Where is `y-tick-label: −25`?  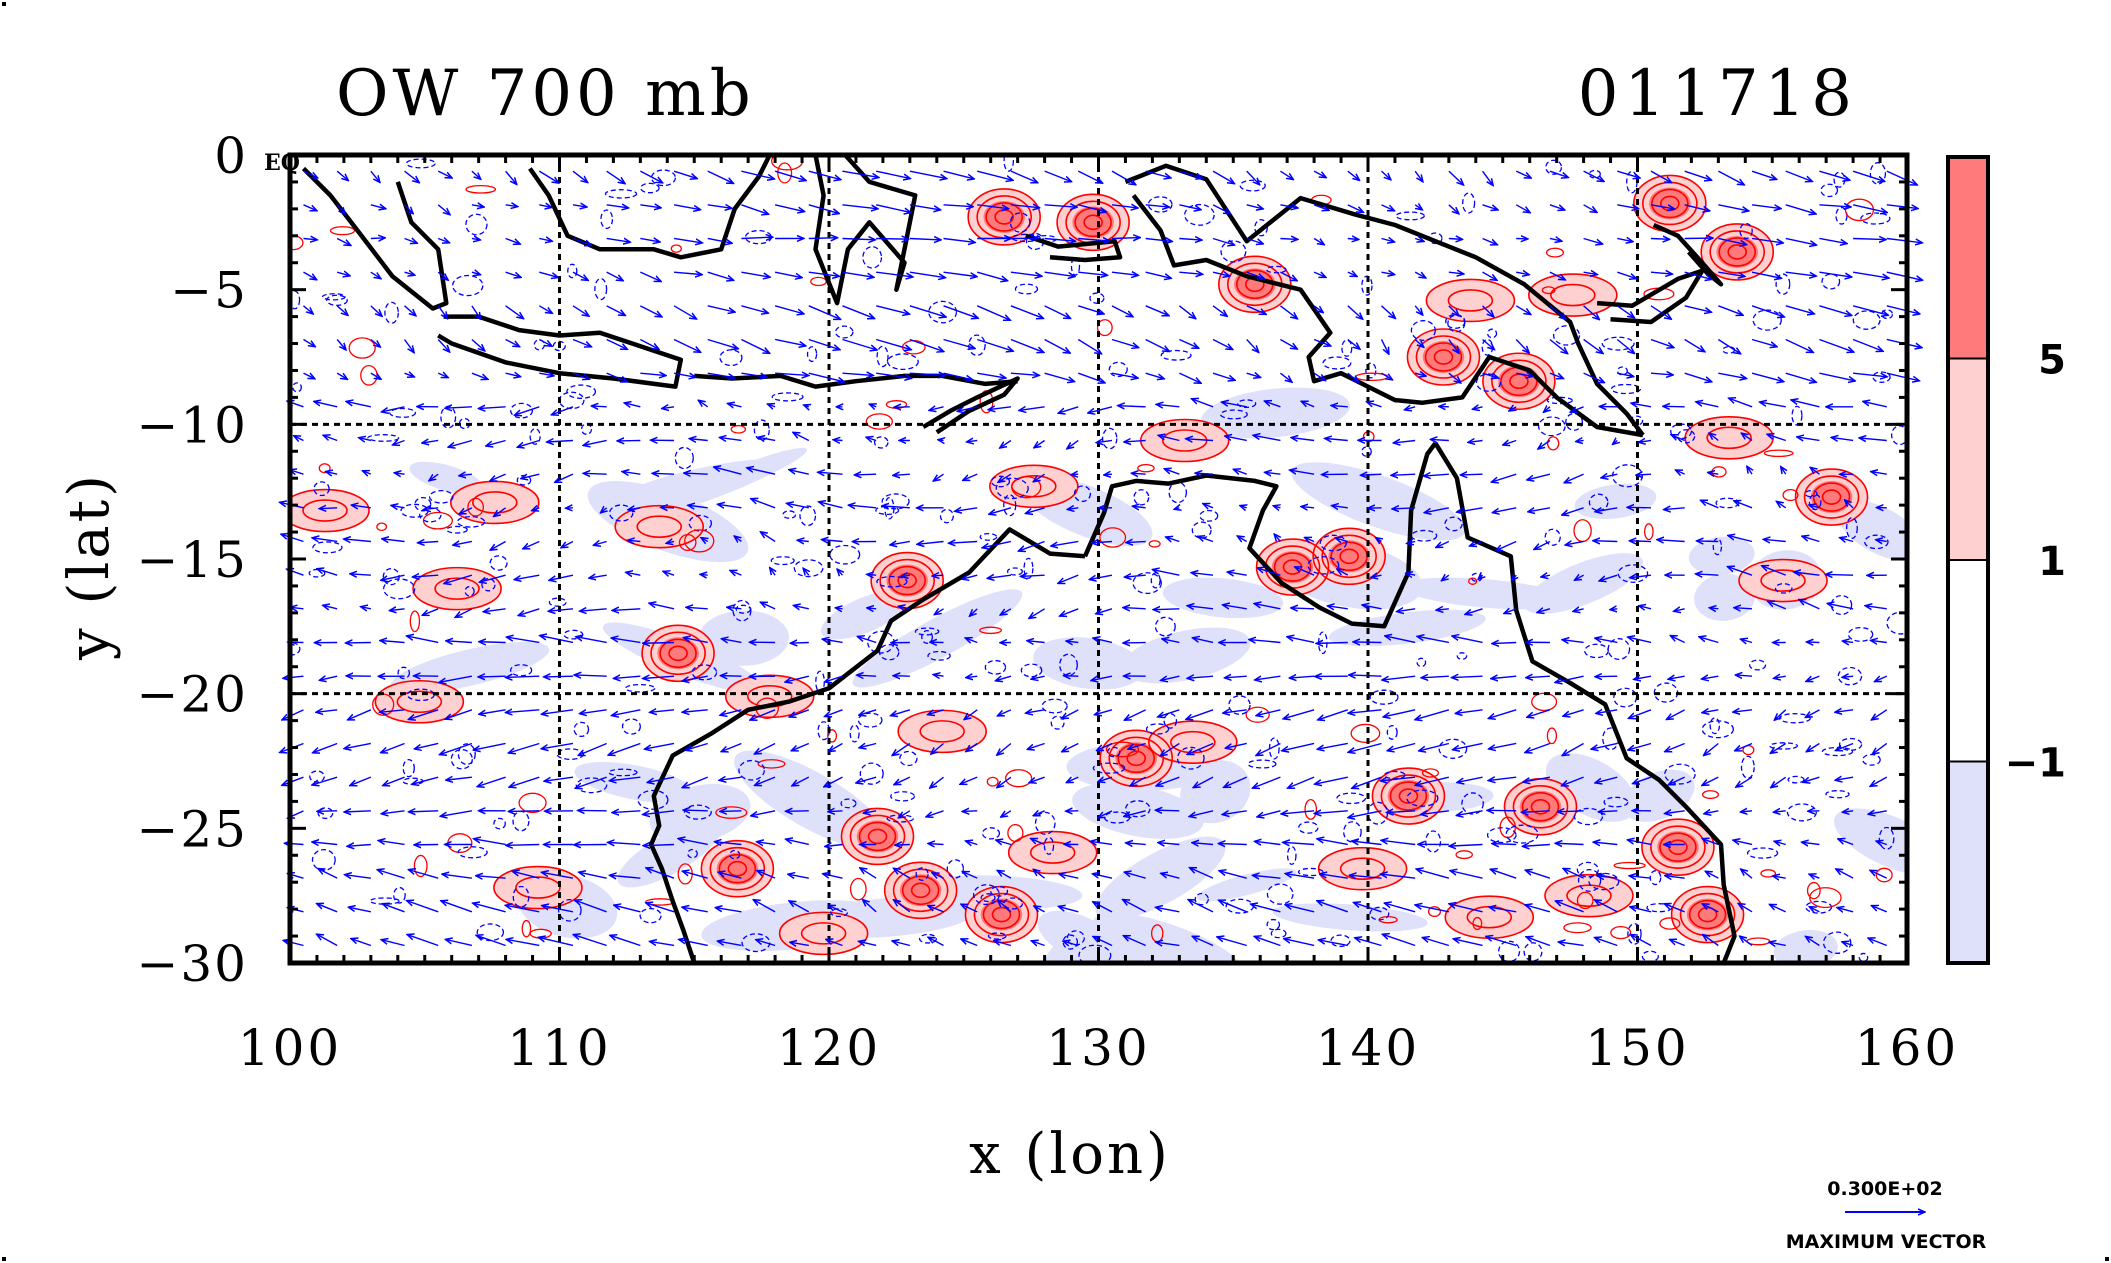 y-tick-label: −25 is located at coordinates (192, 829).